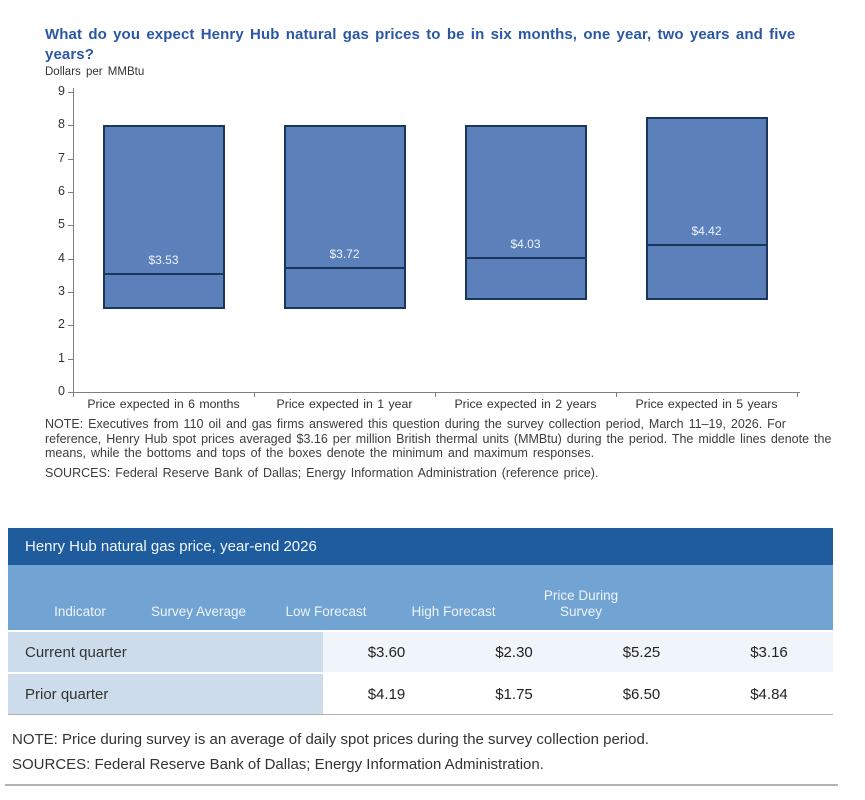 This screenshot has width=865, height=800. Describe the element at coordinates (163, 404) in the screenshot. I see `category-label: Price expected in 6 months` at that location.